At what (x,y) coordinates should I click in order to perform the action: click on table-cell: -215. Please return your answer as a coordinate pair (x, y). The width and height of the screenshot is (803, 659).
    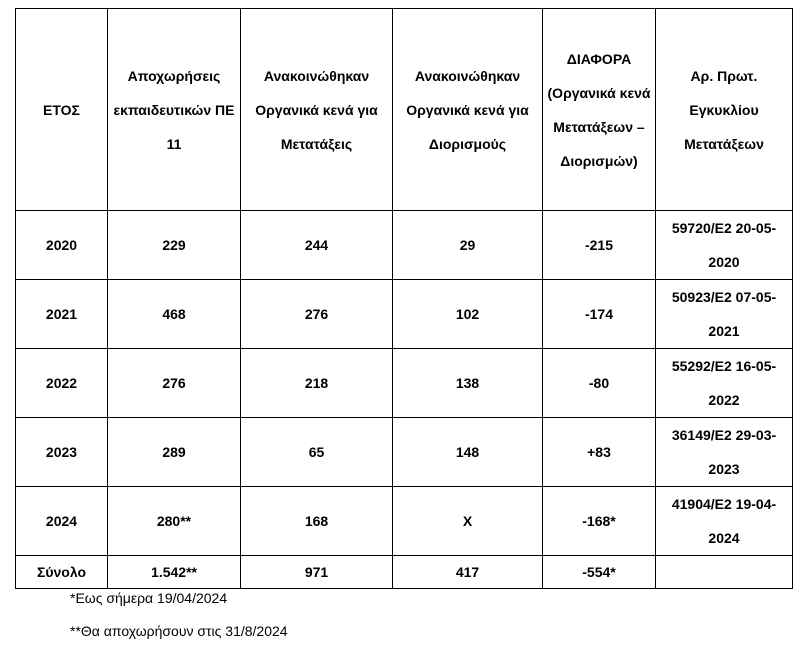
    Looking at the image, I should click on (599, 245).